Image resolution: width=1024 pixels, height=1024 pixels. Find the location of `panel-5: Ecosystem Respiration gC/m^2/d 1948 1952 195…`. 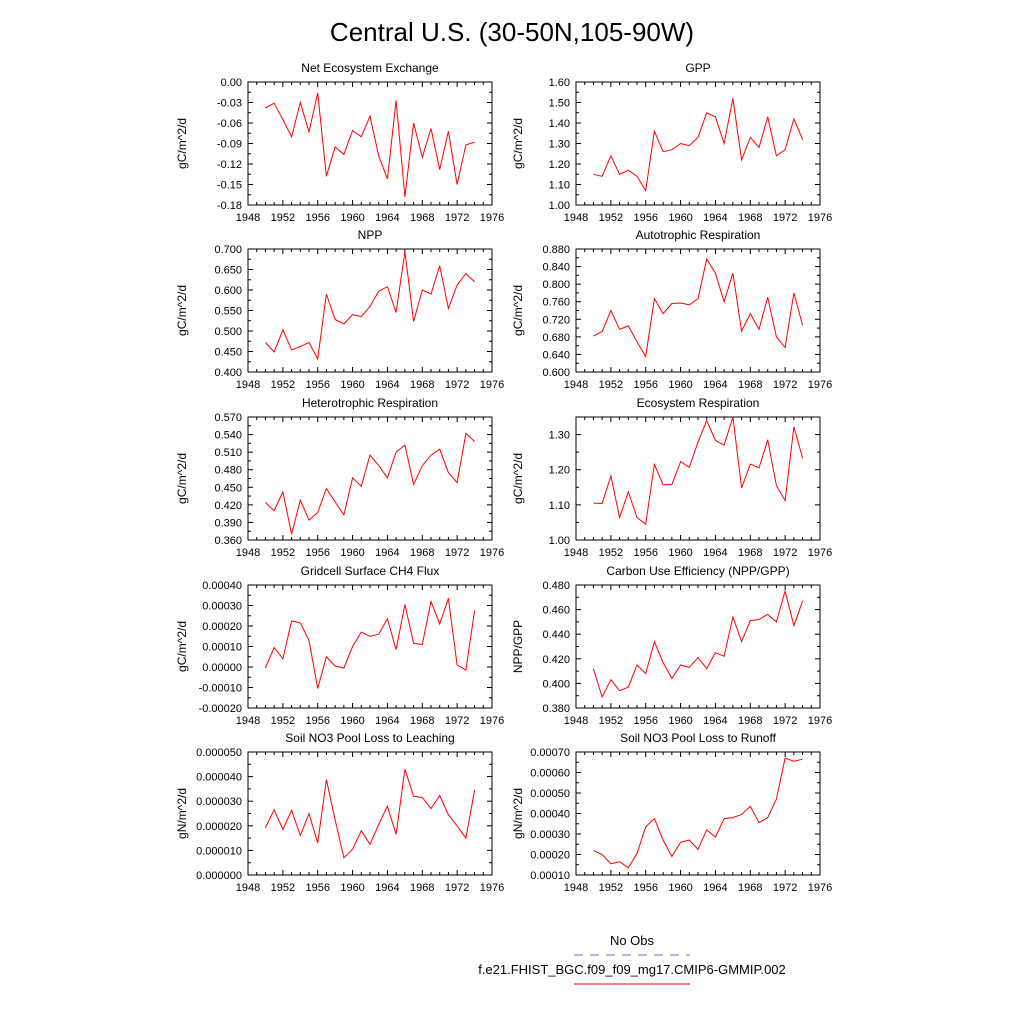

panel-5: Ecosystem Respiration gC/m^2/d 1948 1952 195… is located at coordinates (671, 477).